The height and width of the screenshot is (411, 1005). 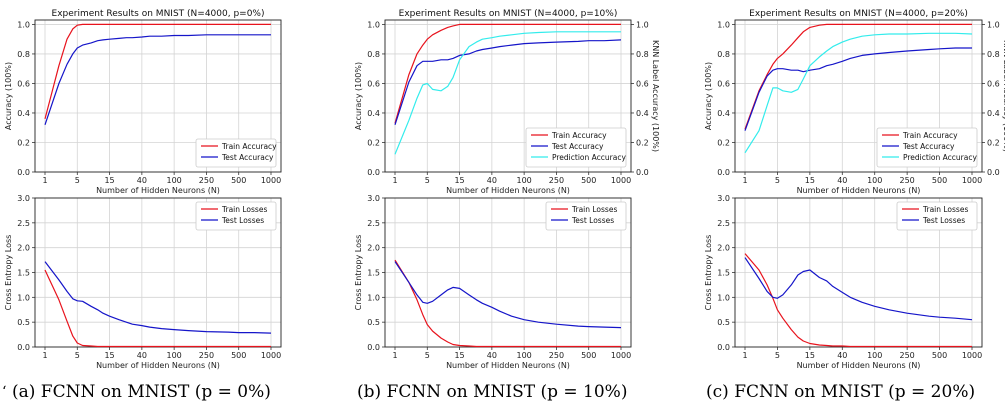 What do you see at coordinates (642, 172) in the screenshot?
I see `p1-y2tick-label-0: 0.0` at bounding box center [642, 172].